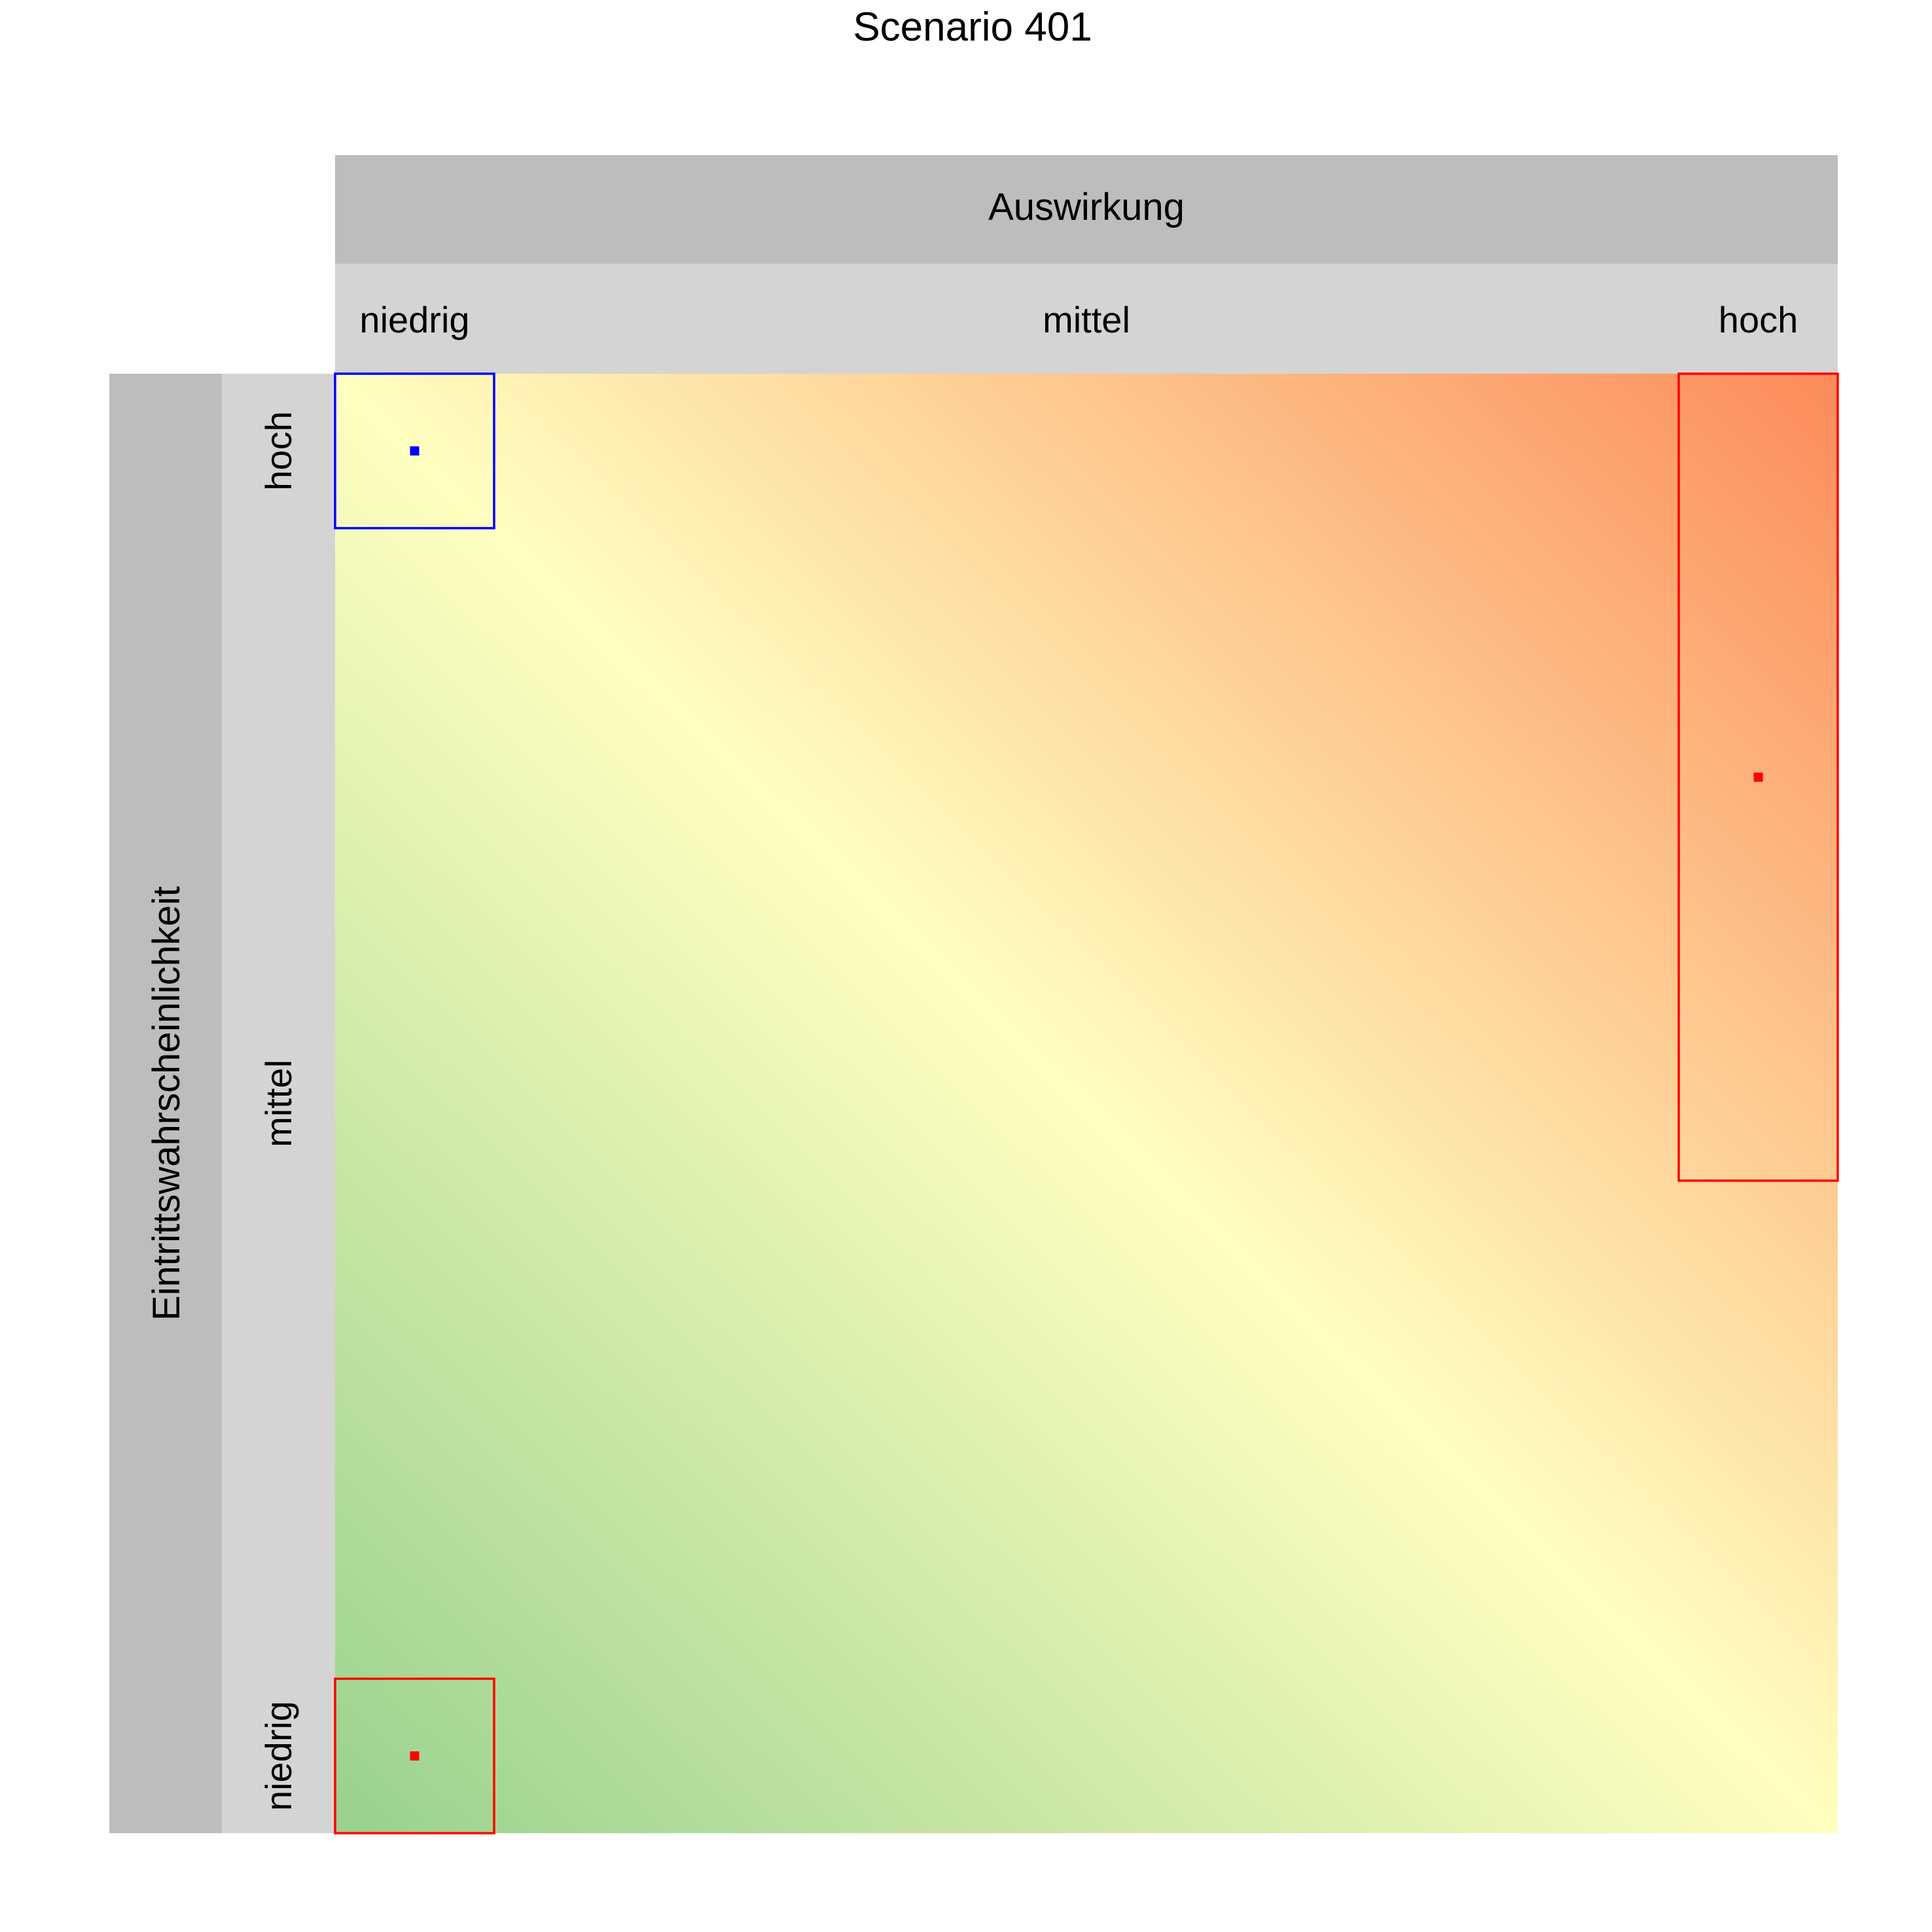 Image resolution: width=1932 pixels, height=1932 pixels. I want to click on x-axis-category-strip, so click(1086, 319).